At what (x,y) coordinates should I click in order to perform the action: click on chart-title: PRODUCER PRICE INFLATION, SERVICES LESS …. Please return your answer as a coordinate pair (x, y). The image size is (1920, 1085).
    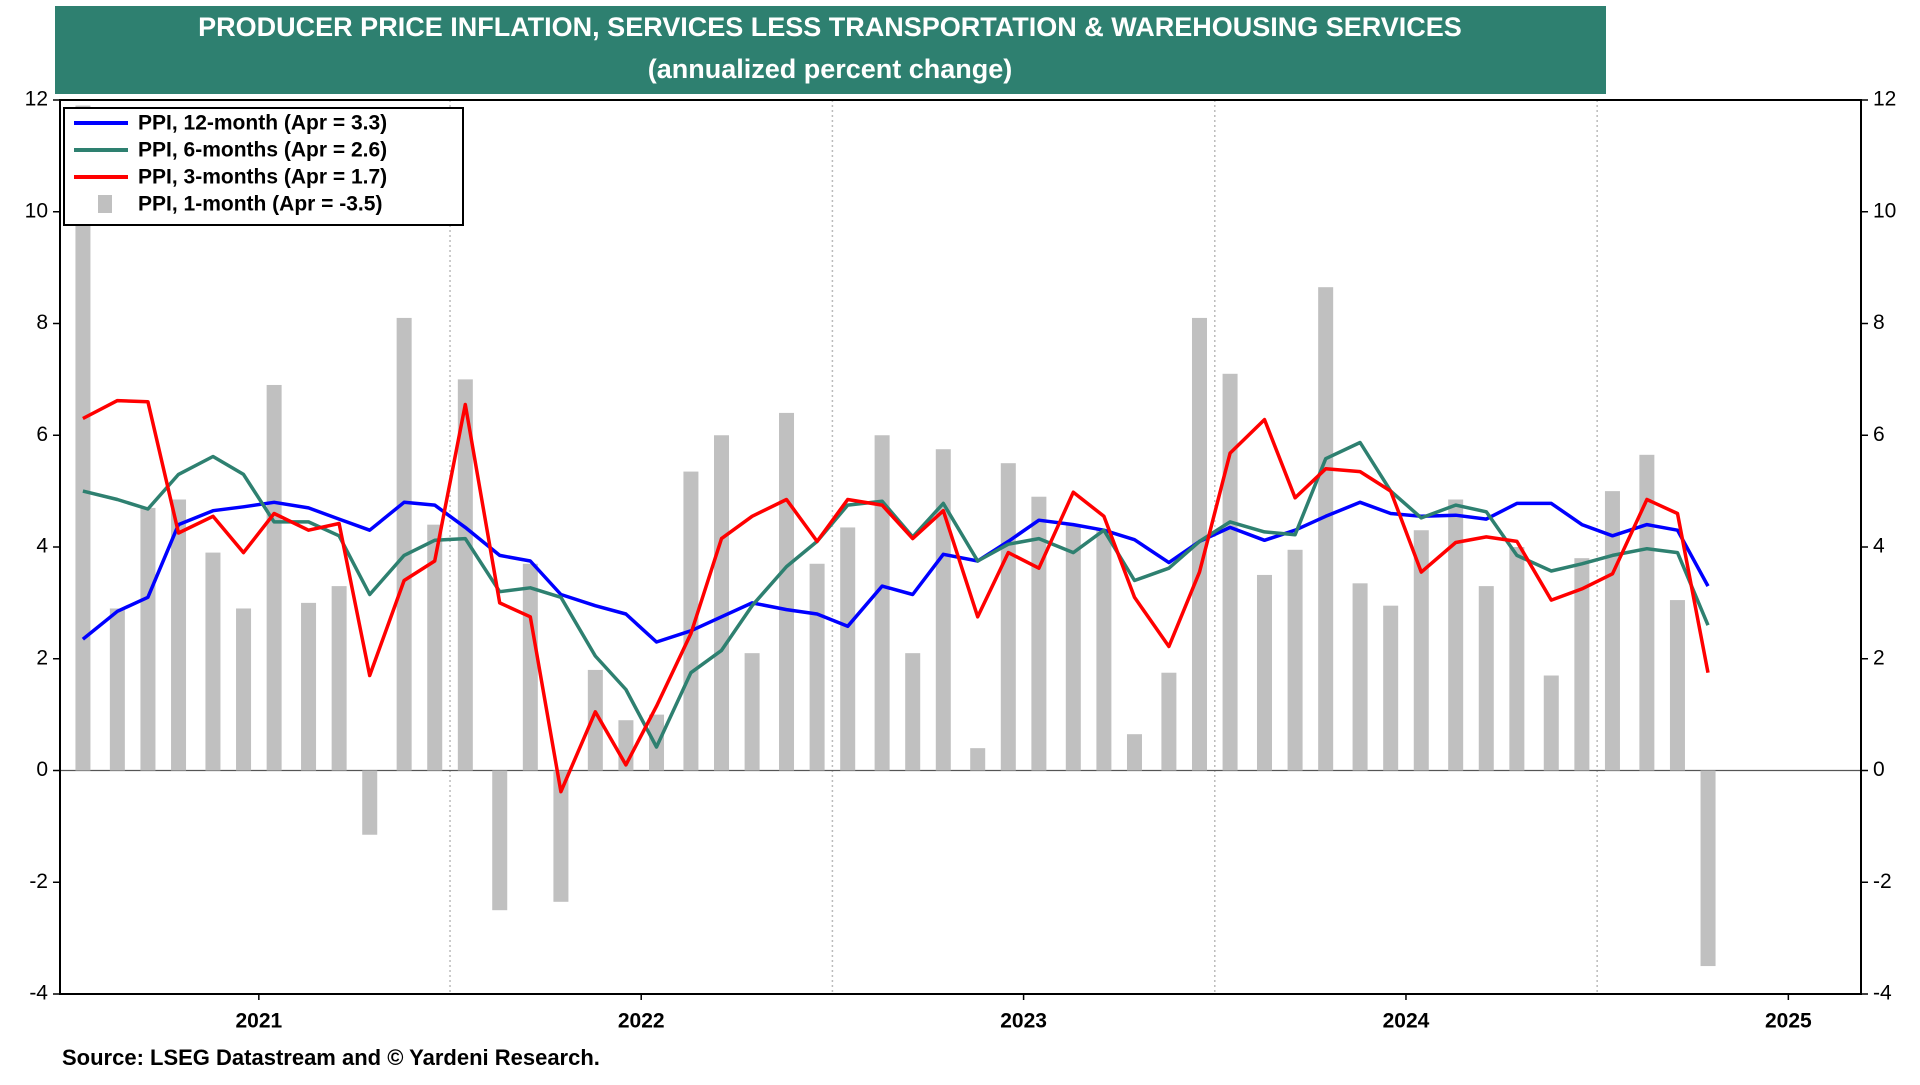
    Looking at the image, I should click on (830, 27).